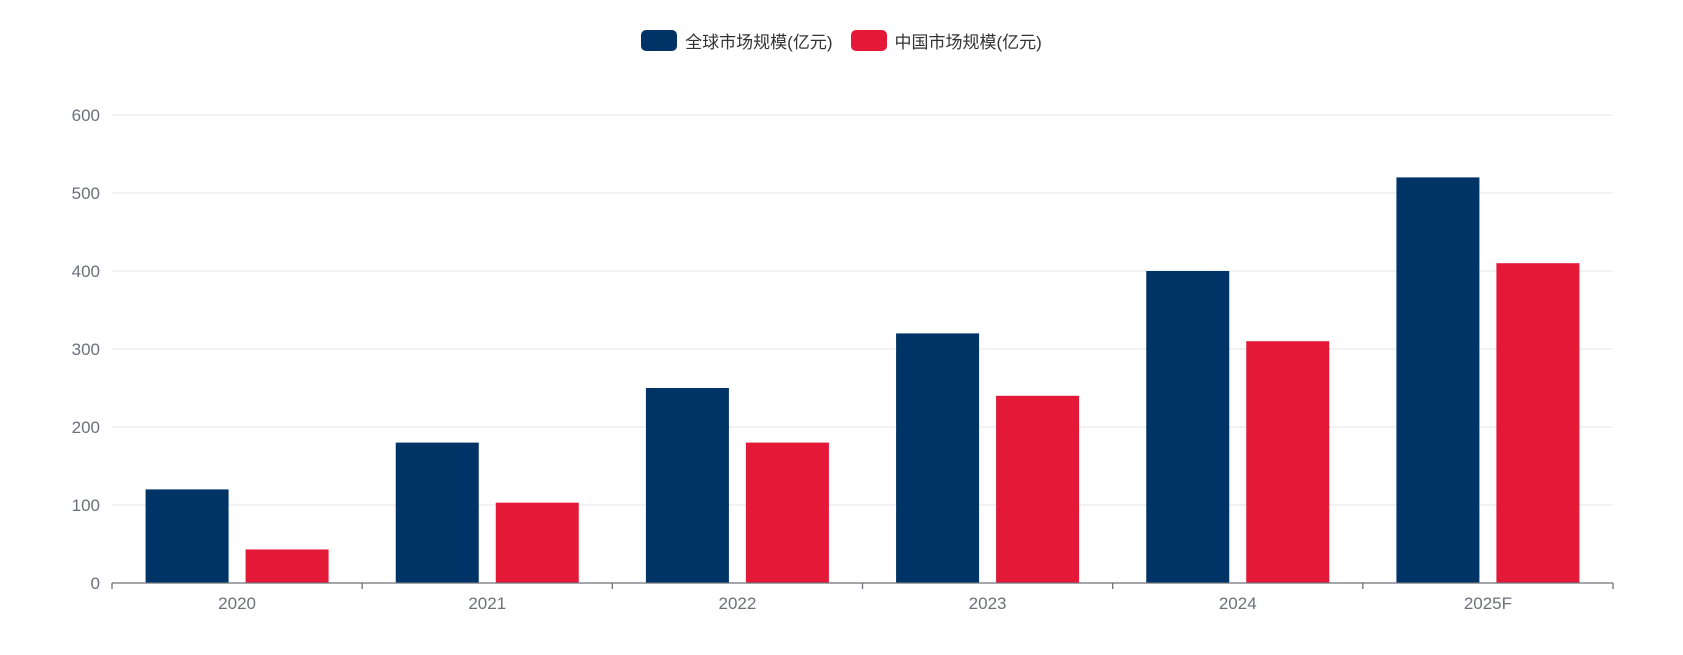 This screenshot has height=655, width=1683. Describe the element at coordinates (738, 603) in the screenshot. I see `x-tick-label: 2022` at that location.